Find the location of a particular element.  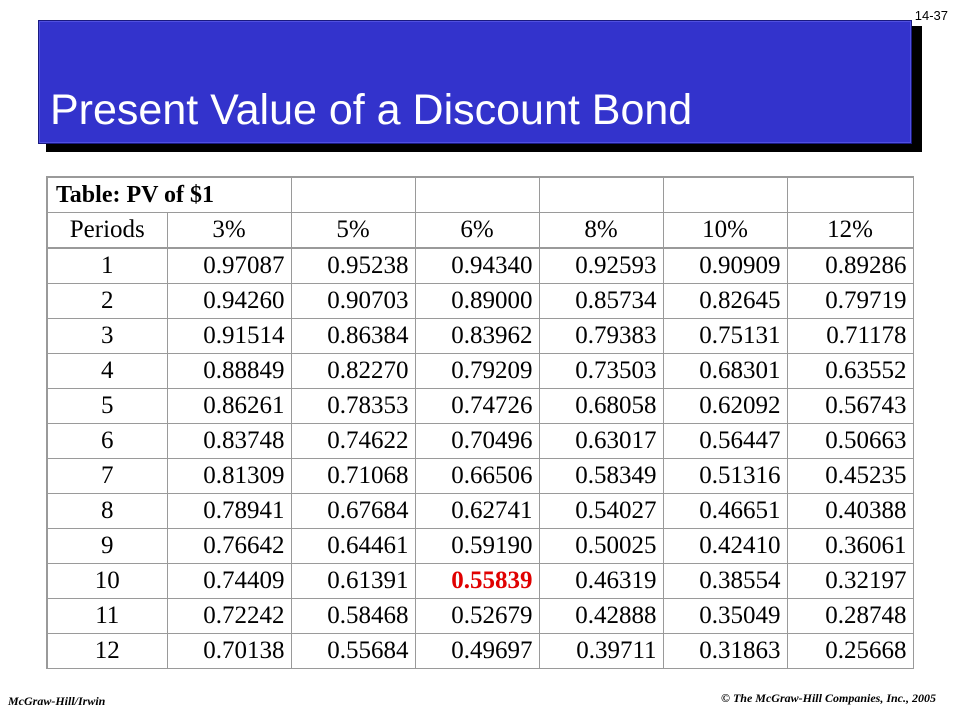

pv-value-cell: 0.35049 is located at coordinates (725, 616).